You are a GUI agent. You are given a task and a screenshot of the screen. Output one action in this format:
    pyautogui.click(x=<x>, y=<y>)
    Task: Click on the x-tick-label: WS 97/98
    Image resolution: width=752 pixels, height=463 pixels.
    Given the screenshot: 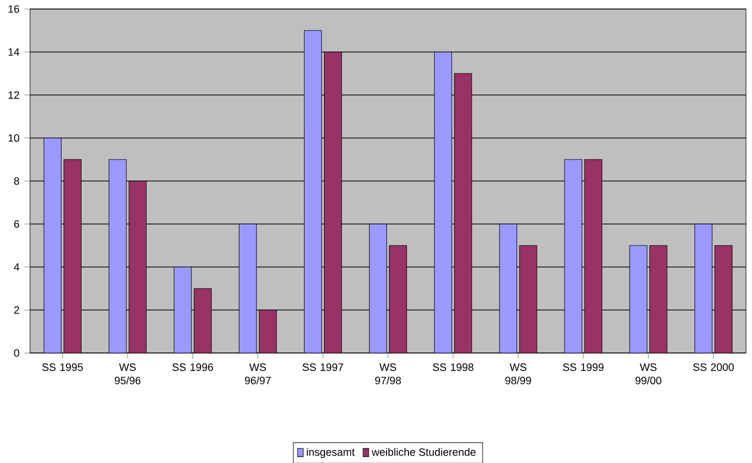 What is the action you would take?
    pyautogui.click(x=388, y=373)
    